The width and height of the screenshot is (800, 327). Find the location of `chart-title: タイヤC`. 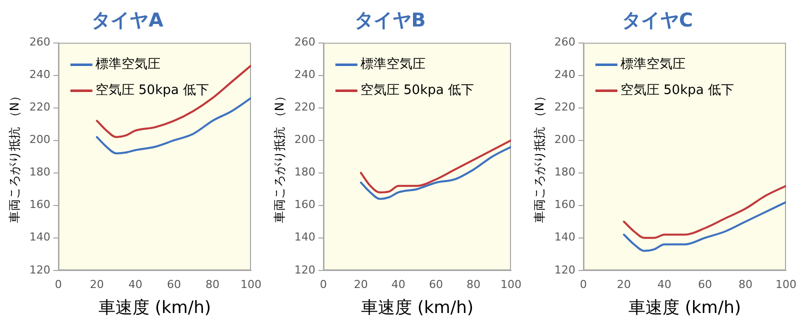

chart-title: タイヤC is located at coordinates (657, 20).